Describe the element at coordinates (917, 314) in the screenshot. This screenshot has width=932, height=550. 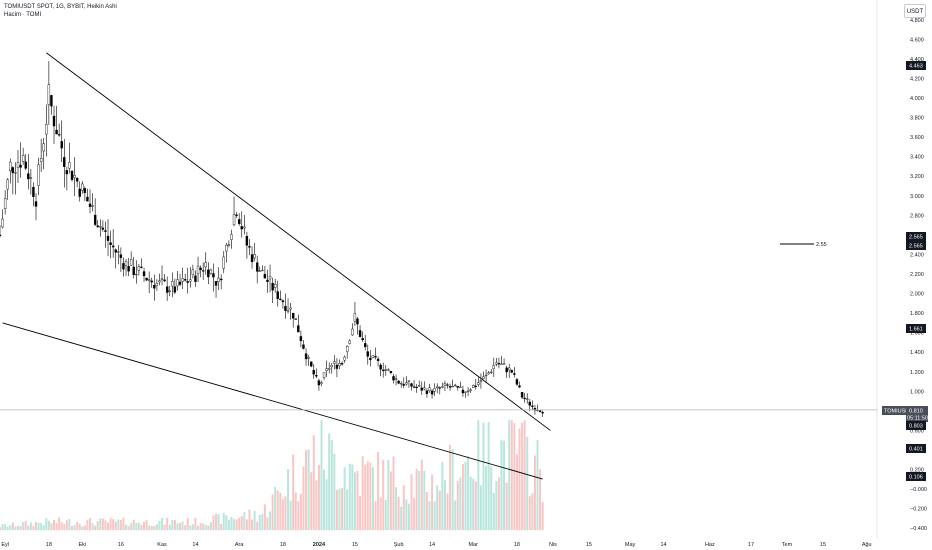
I see `price-tick-label: 1.800` at that location.